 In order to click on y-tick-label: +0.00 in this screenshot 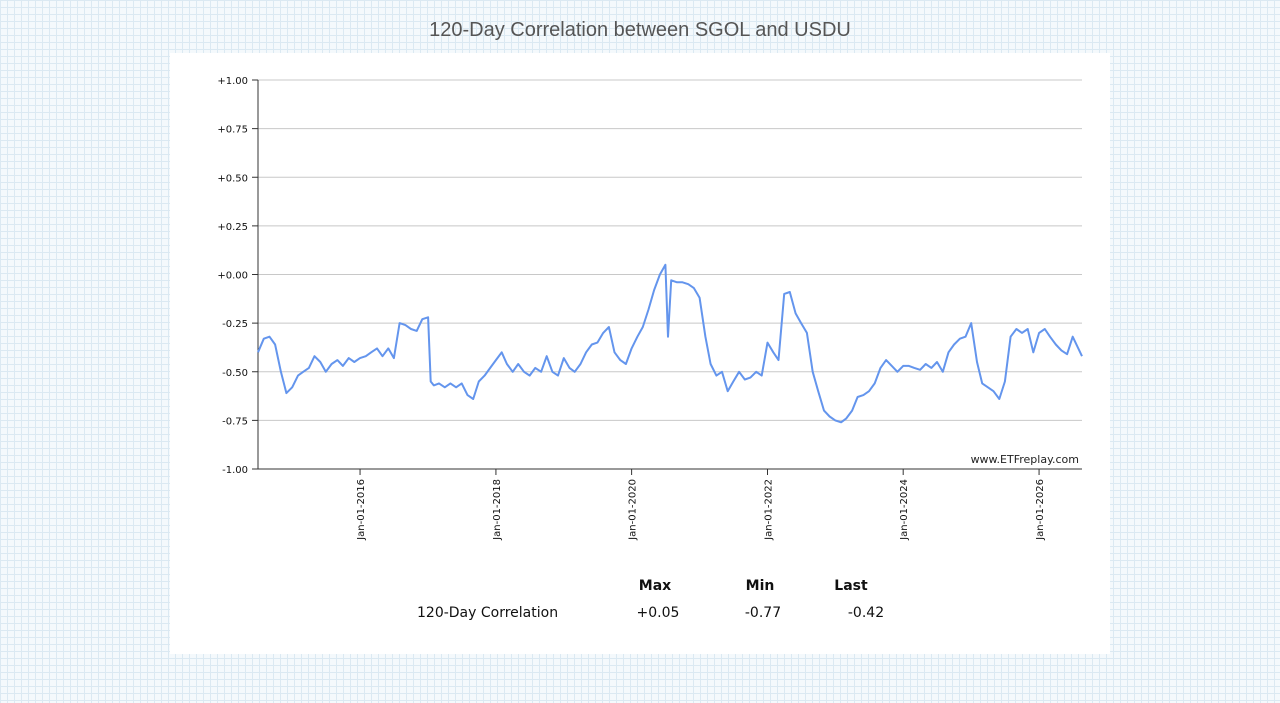, I will do `click(232, 276)`.